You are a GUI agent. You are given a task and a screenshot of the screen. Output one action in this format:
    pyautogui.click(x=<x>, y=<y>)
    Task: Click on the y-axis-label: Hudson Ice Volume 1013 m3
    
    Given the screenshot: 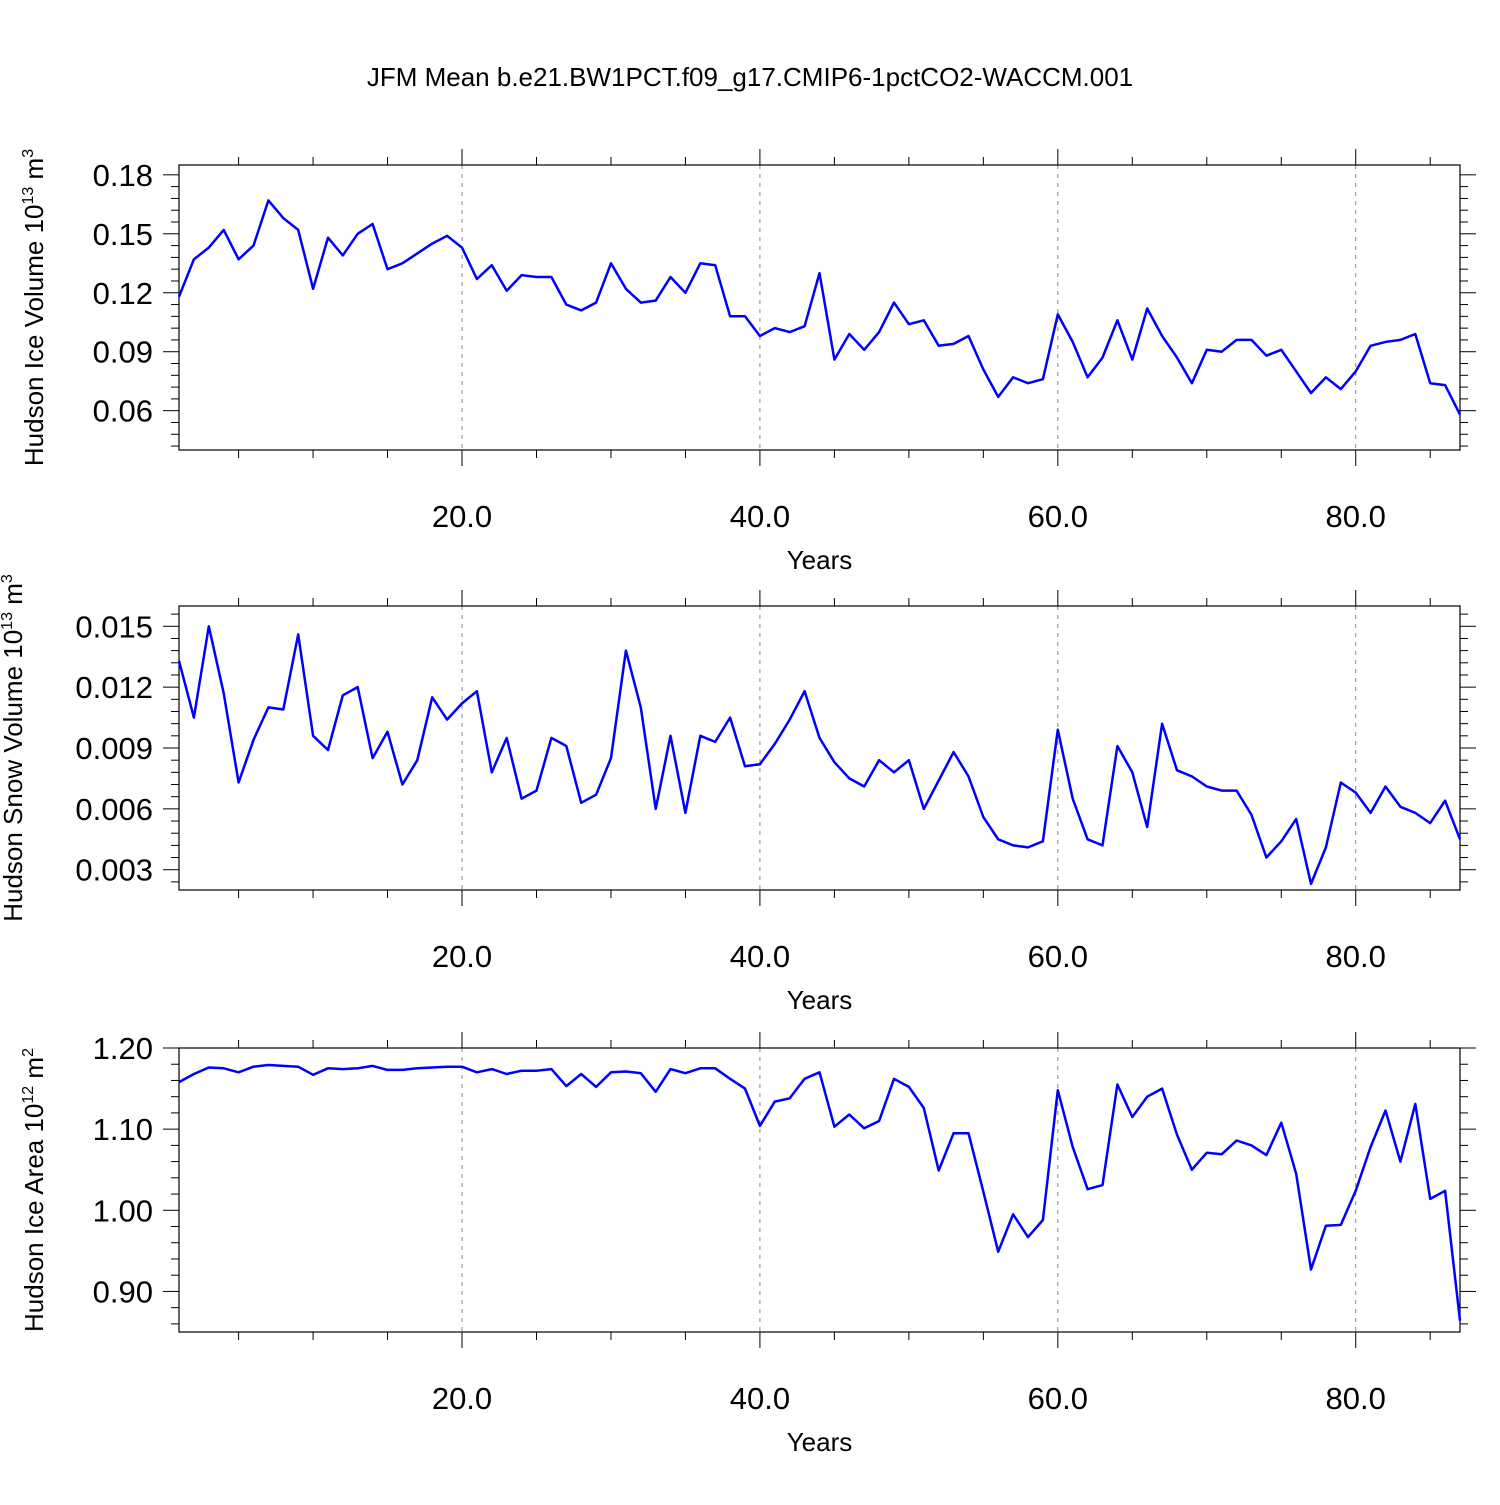 What is the action you would take?
    pyautogui.click(x=34, y=307)
    